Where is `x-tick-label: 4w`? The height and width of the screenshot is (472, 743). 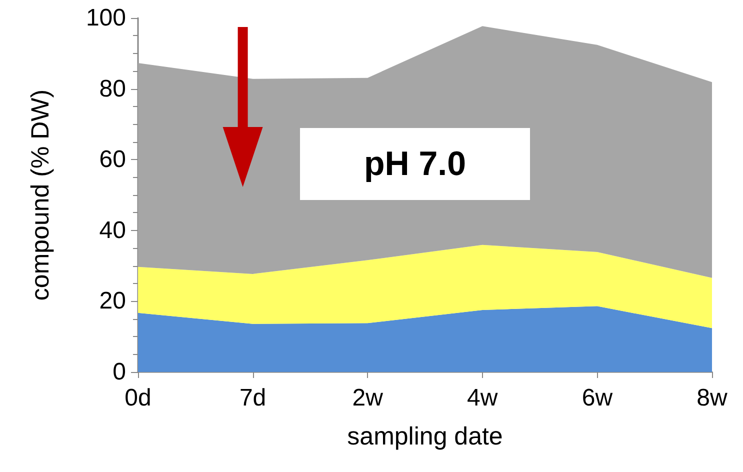 x-tick-label: 4w is located at coordinates (482, 398).